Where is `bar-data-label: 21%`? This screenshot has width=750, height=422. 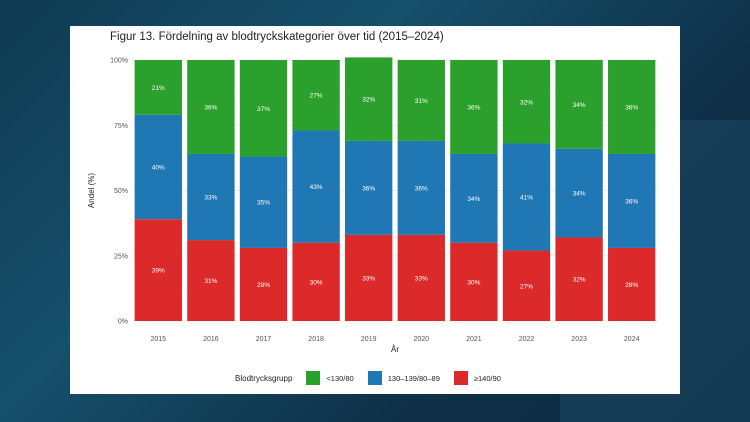 bar-data-label: 21% is located at coordinates (158, 88).